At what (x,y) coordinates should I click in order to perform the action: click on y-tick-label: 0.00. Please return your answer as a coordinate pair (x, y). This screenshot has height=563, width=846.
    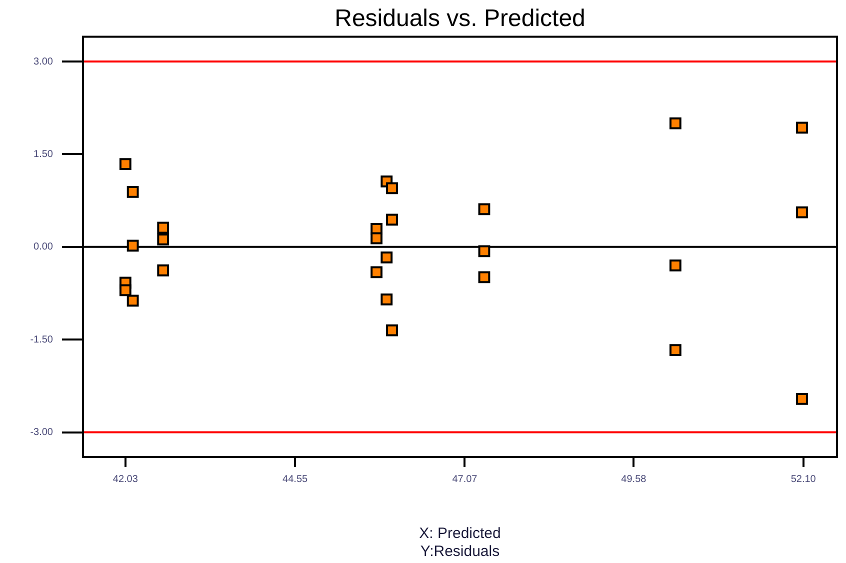
    Looking at the image, I should click on (44, 247).